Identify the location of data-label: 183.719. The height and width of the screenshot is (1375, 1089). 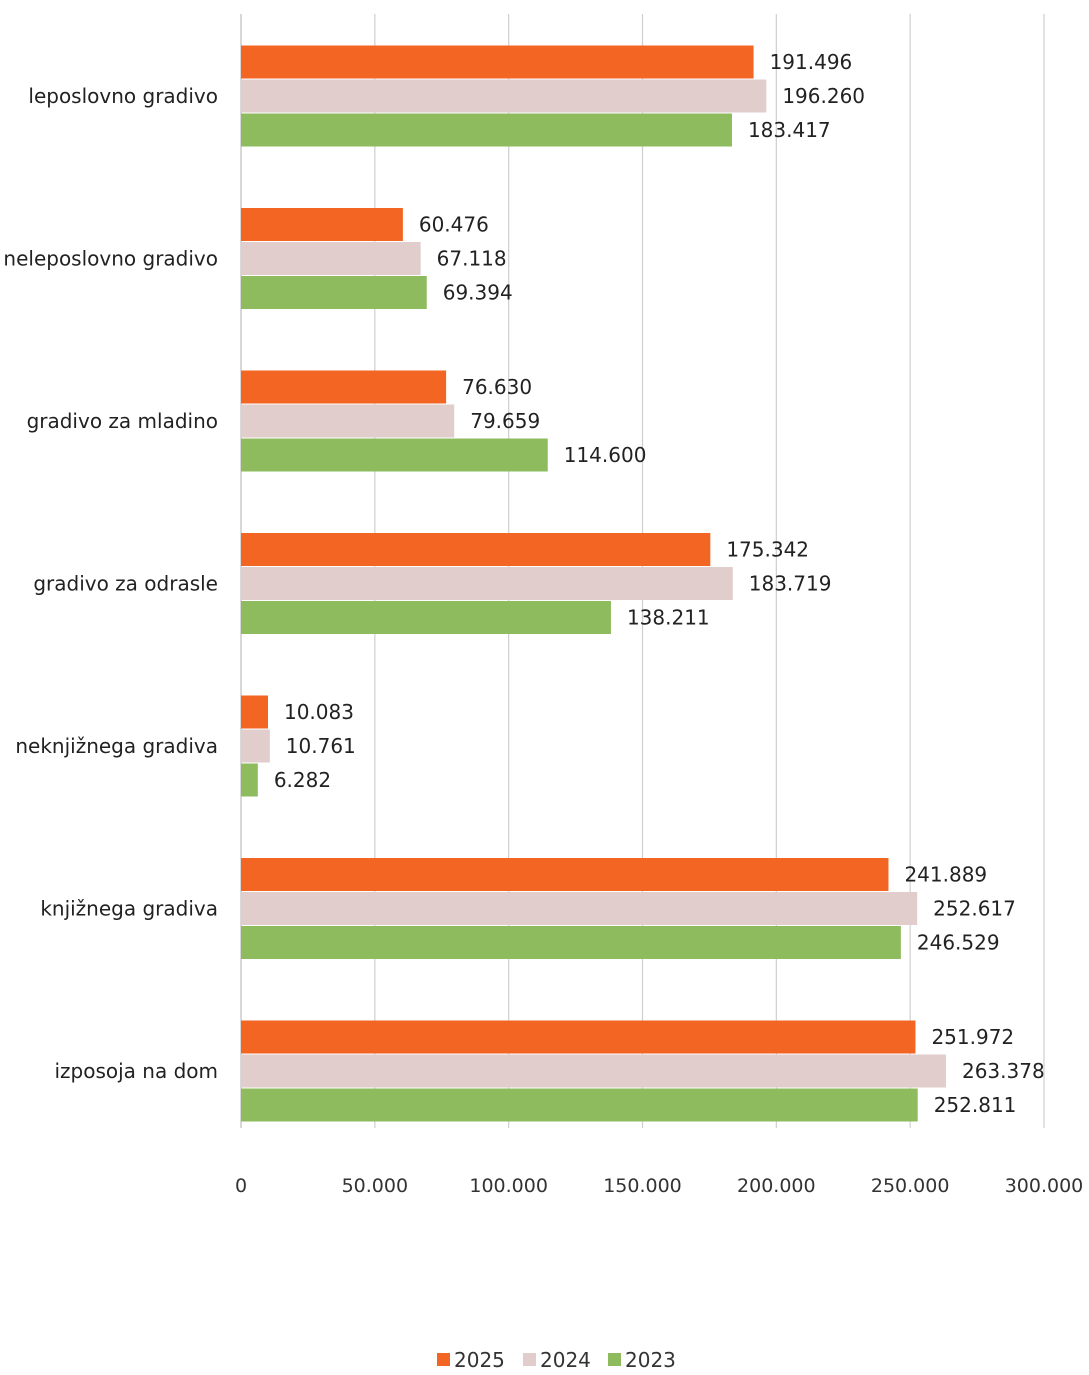
(790, 584).